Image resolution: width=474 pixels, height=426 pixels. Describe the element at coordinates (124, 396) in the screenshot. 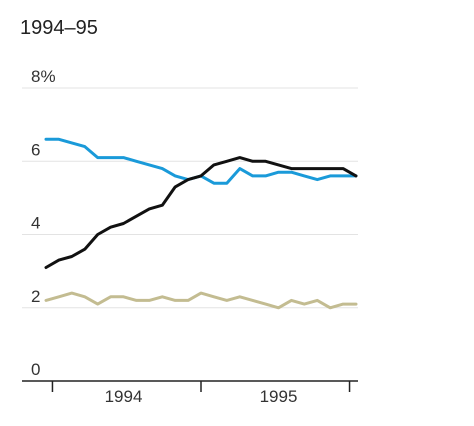

I see `x-tick-label: 1994` at that location.